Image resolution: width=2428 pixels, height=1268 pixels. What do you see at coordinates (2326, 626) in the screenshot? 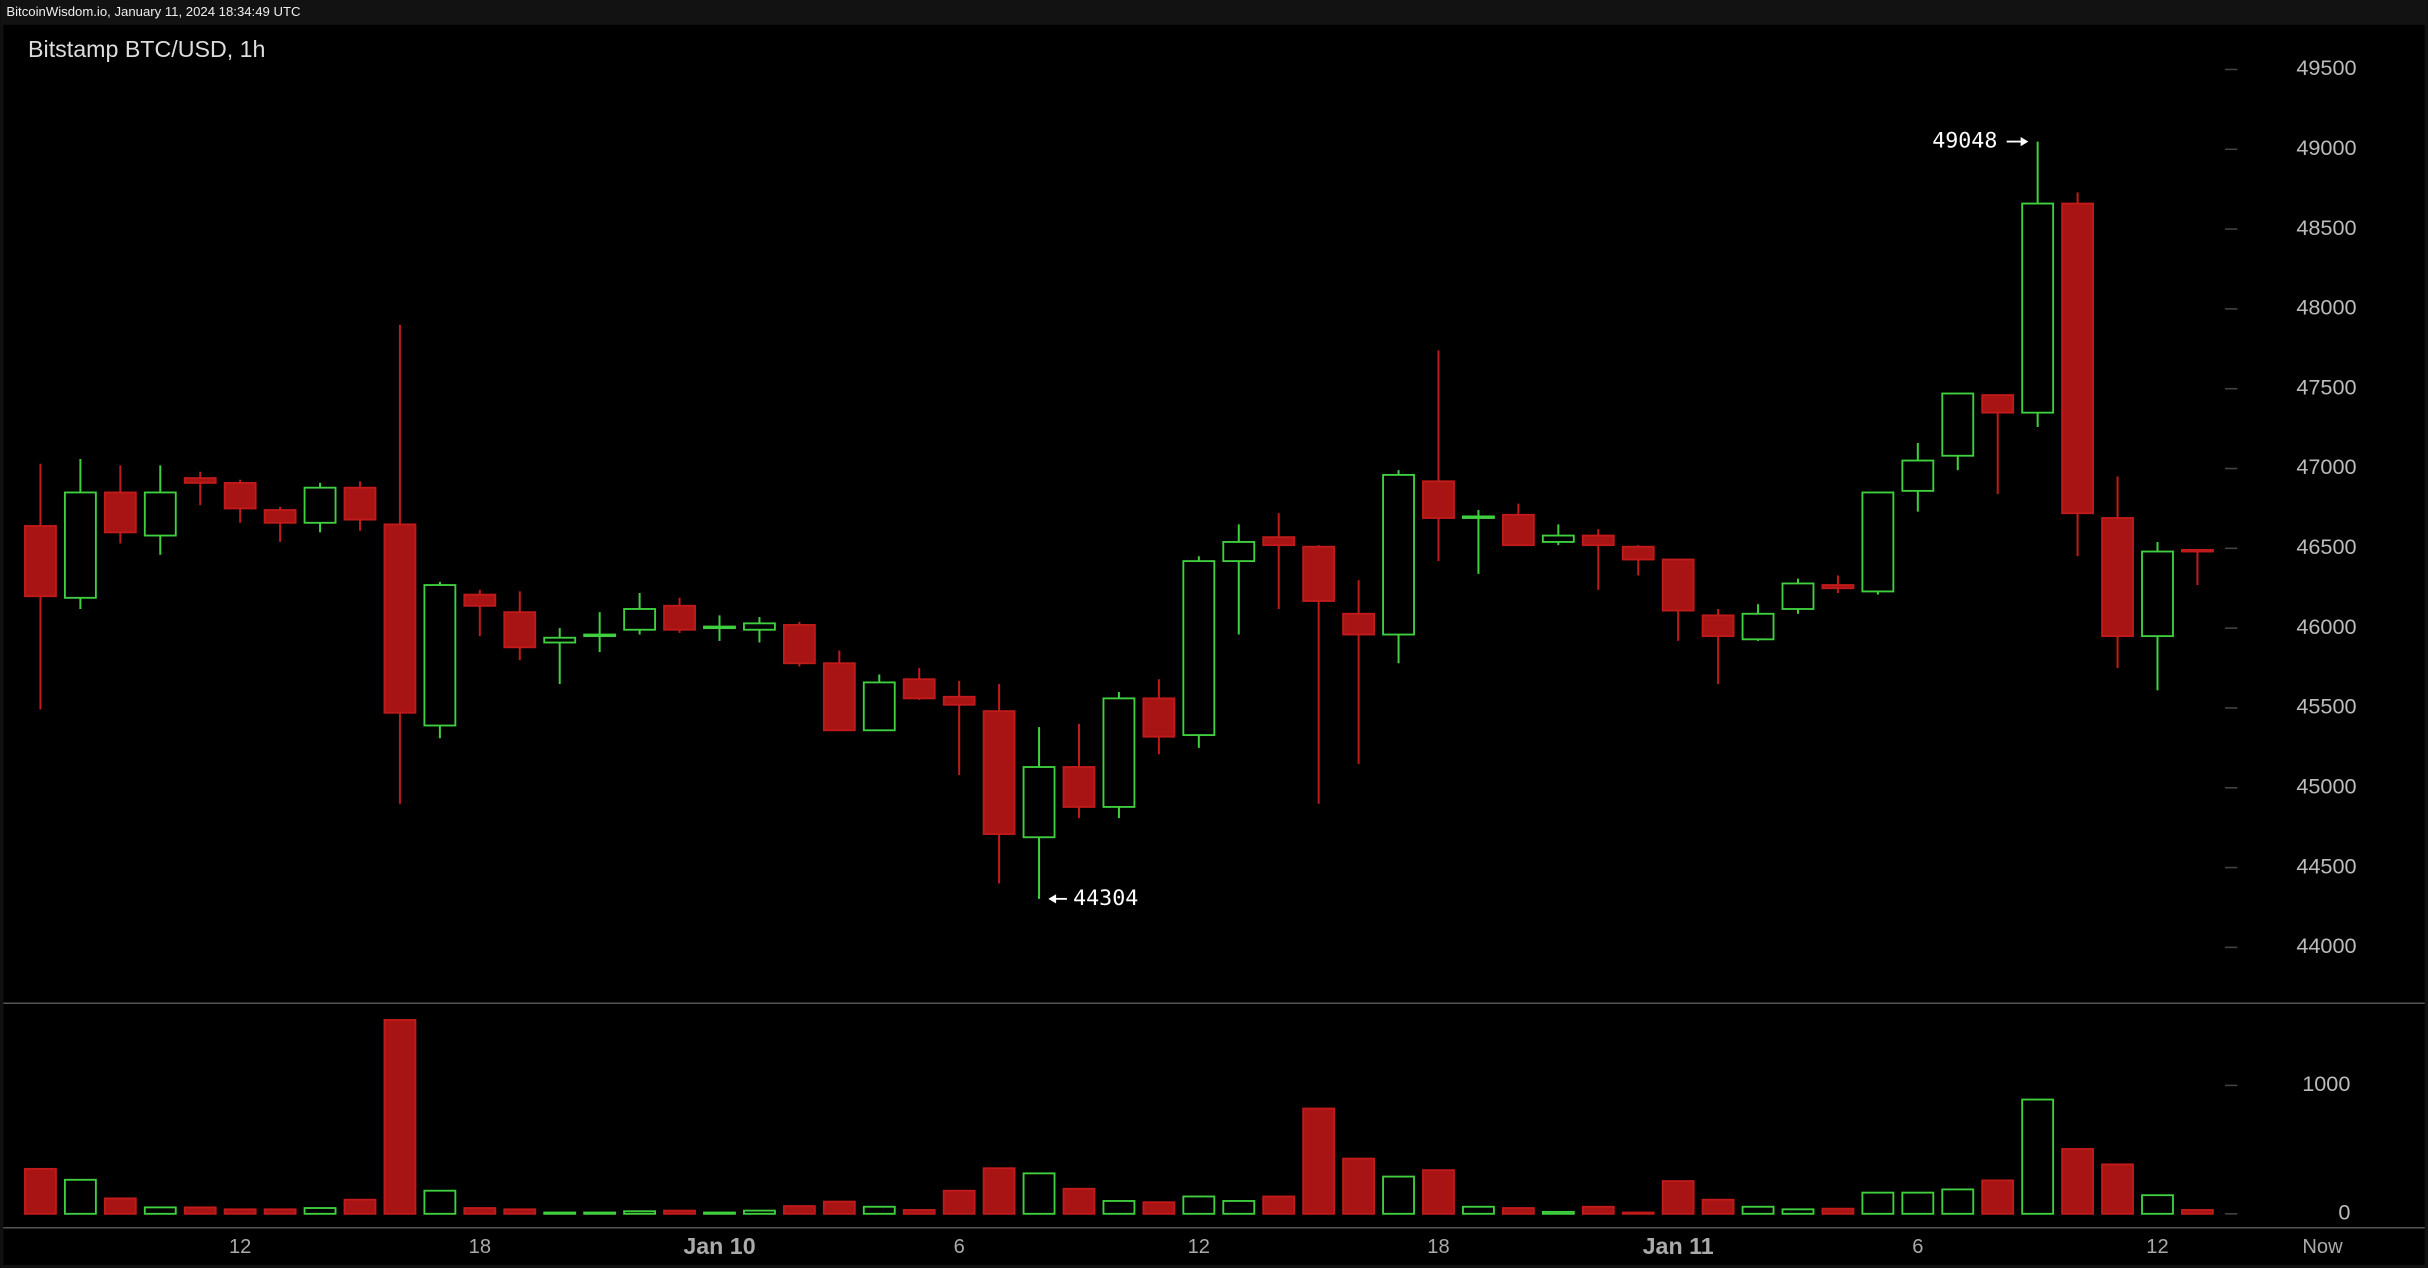
I see `y-tick-label: 46000` at bounding box center [2326, 626].